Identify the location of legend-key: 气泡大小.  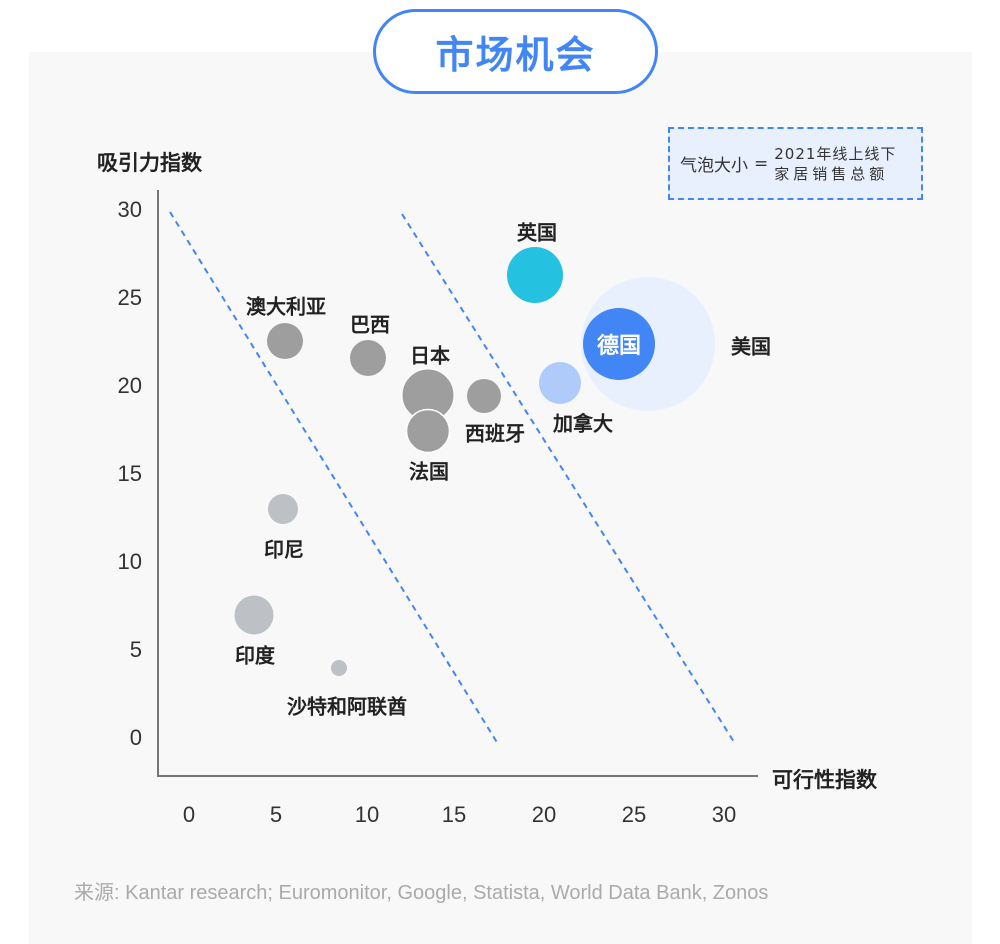
(714, 166).